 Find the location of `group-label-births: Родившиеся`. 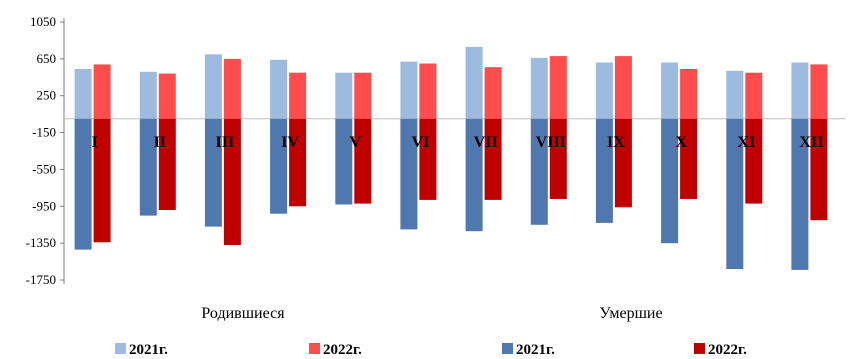

group-label-births: Родившиеся is located at coordinates (243, 313).